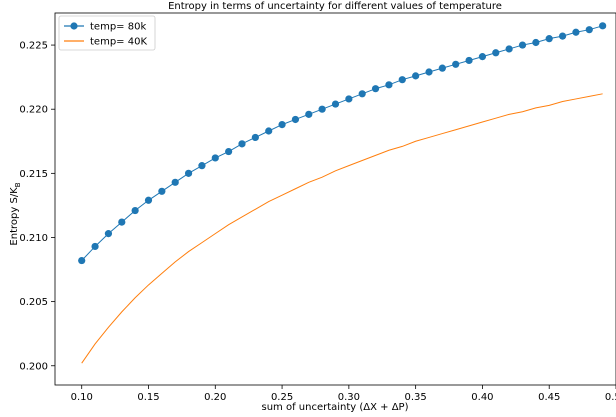 The image size is (616, 417). Describe the element at coordinates (215, 397) in the screenshot. I see `x-tick-label: 0.20` at that location.